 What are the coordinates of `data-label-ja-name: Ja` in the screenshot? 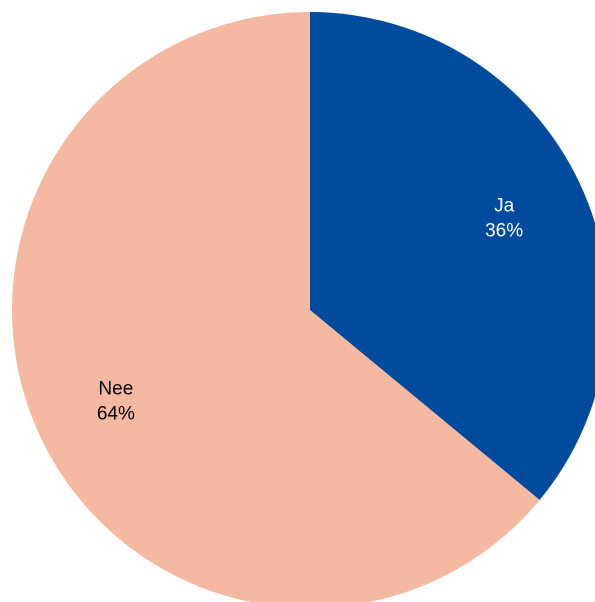 It's located at (504, 206).